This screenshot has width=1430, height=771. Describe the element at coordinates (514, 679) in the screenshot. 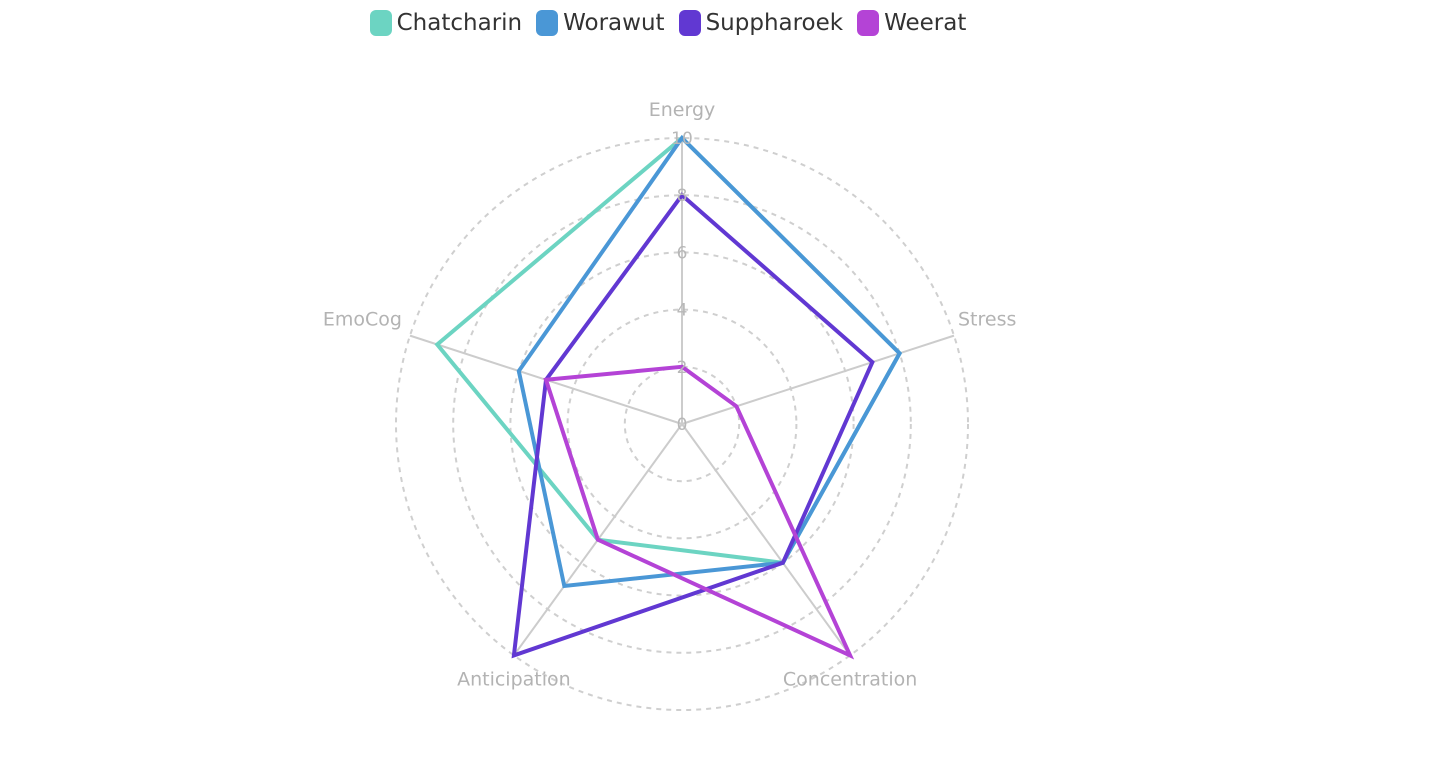

I see `axis-label-anticipation: Anticipation` at that location.